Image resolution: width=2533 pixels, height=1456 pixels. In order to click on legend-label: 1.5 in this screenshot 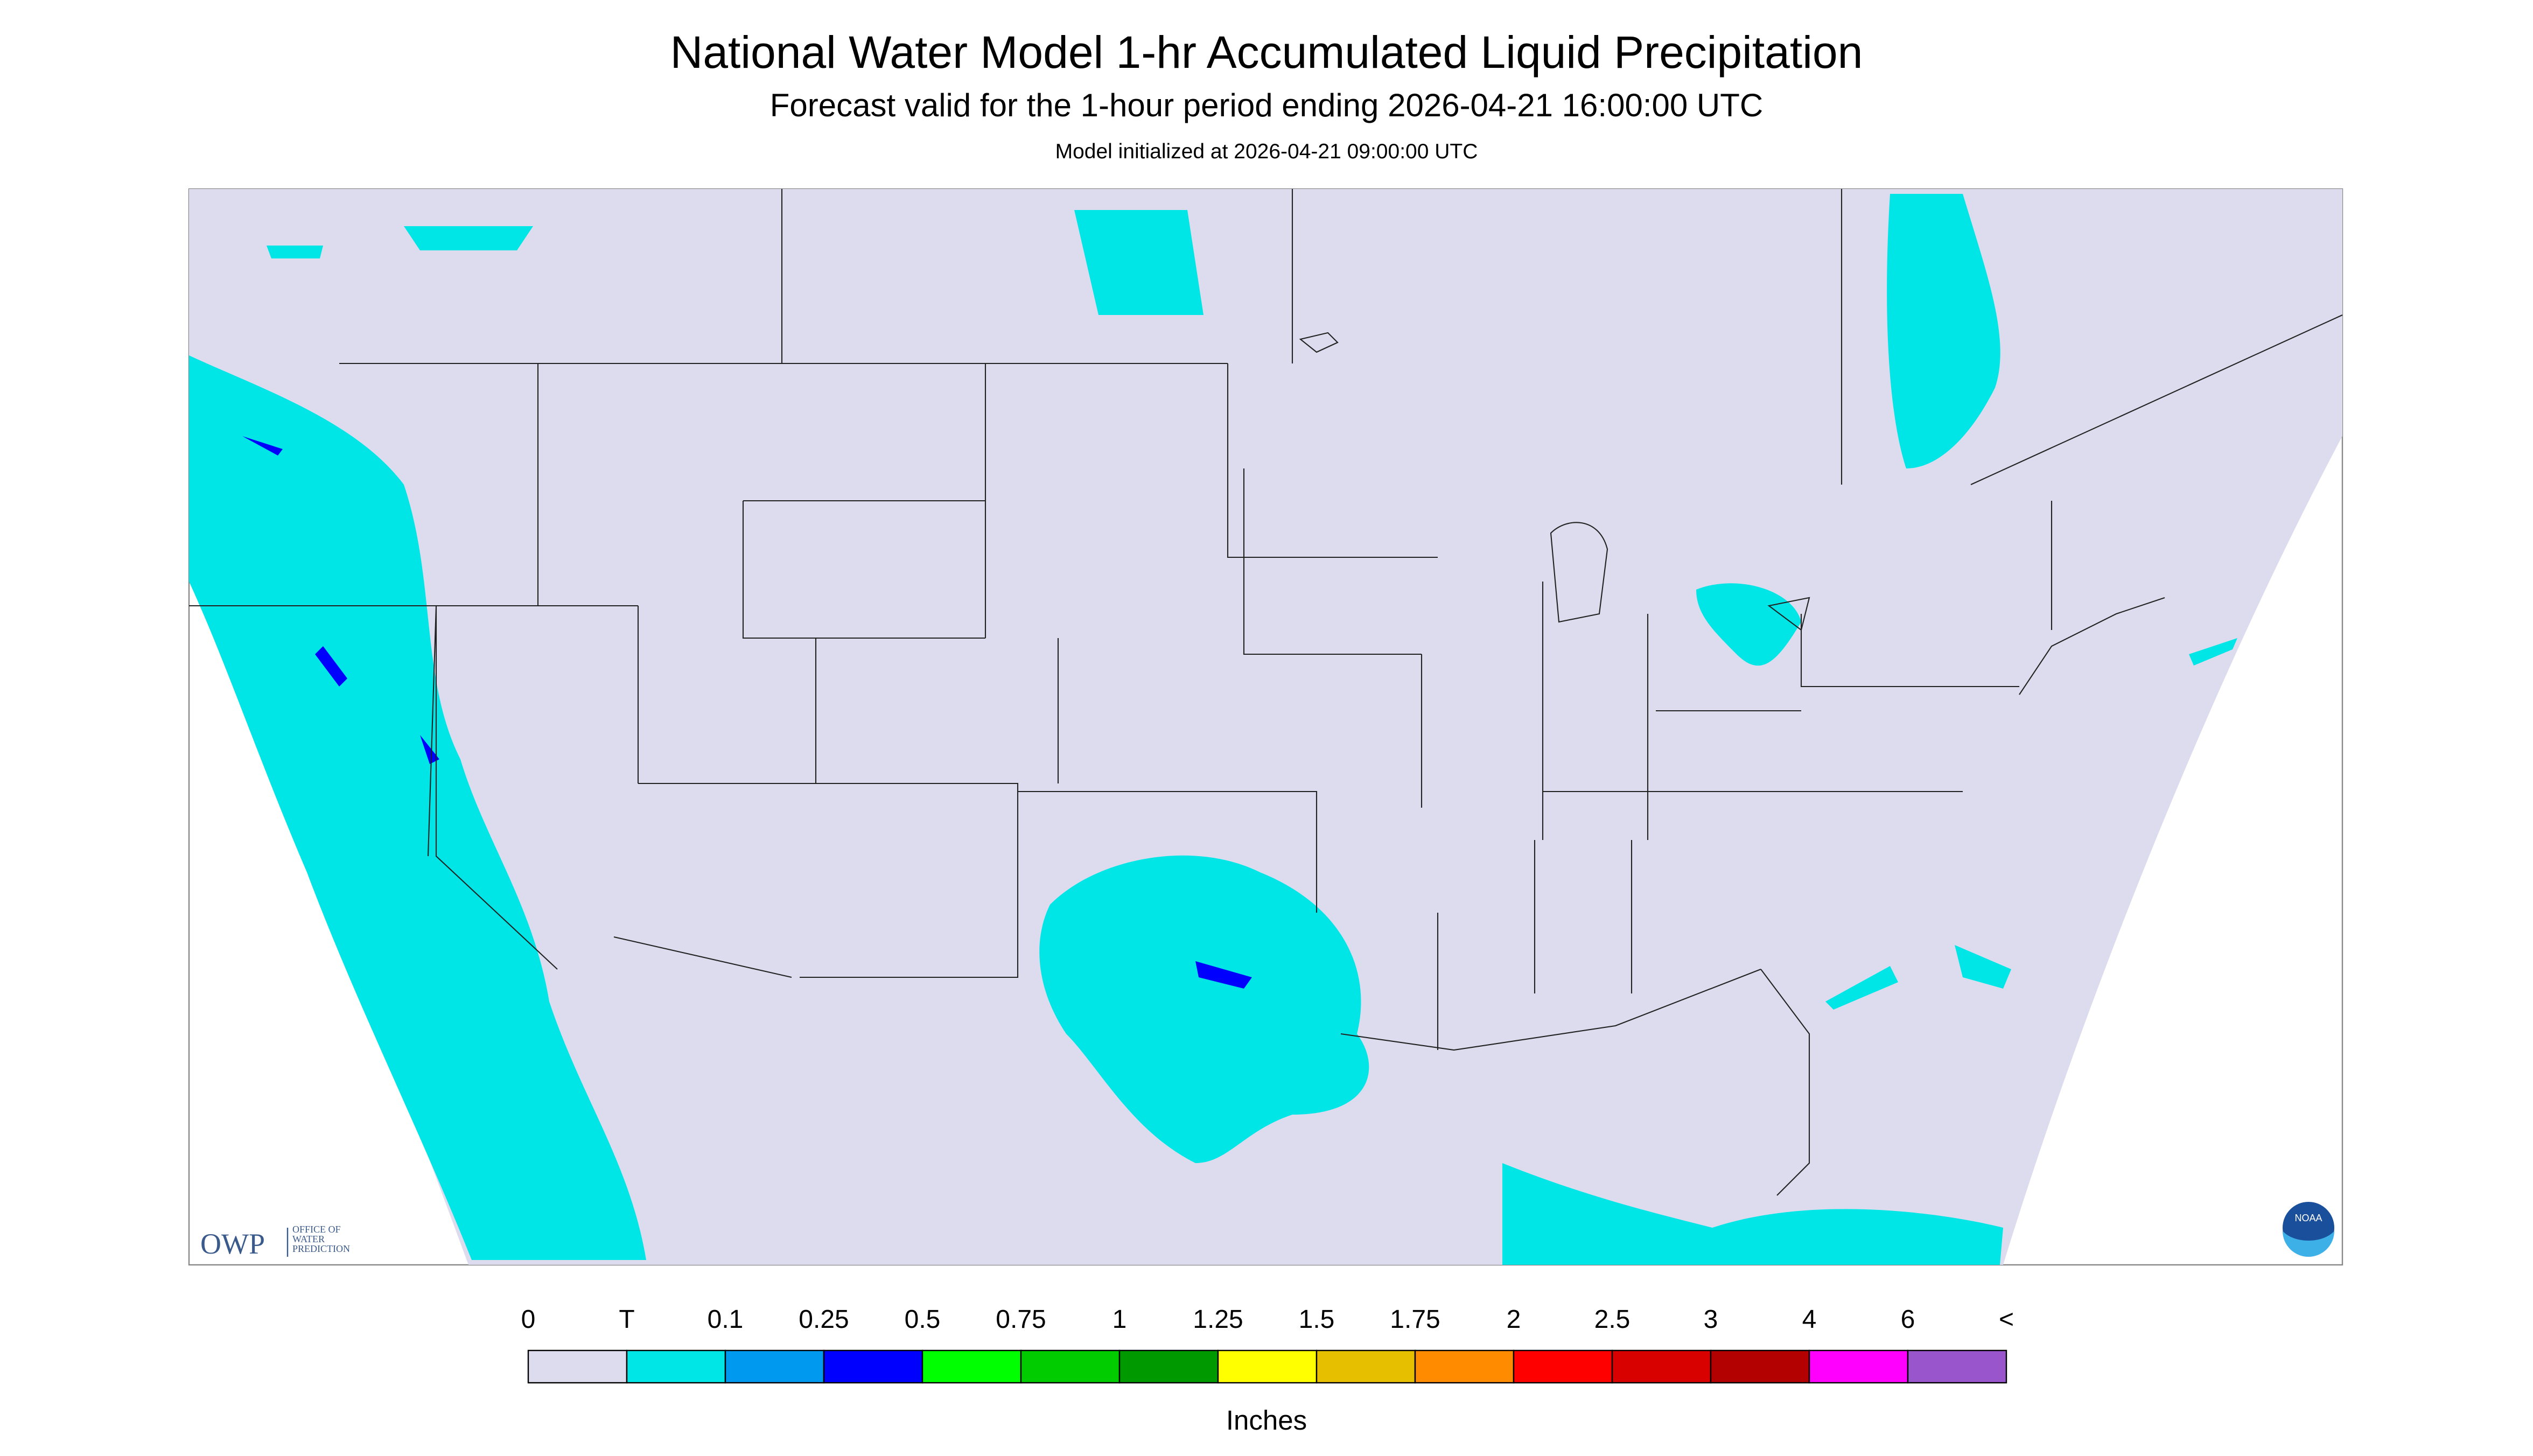, I will do `click(1317, 1319)`.